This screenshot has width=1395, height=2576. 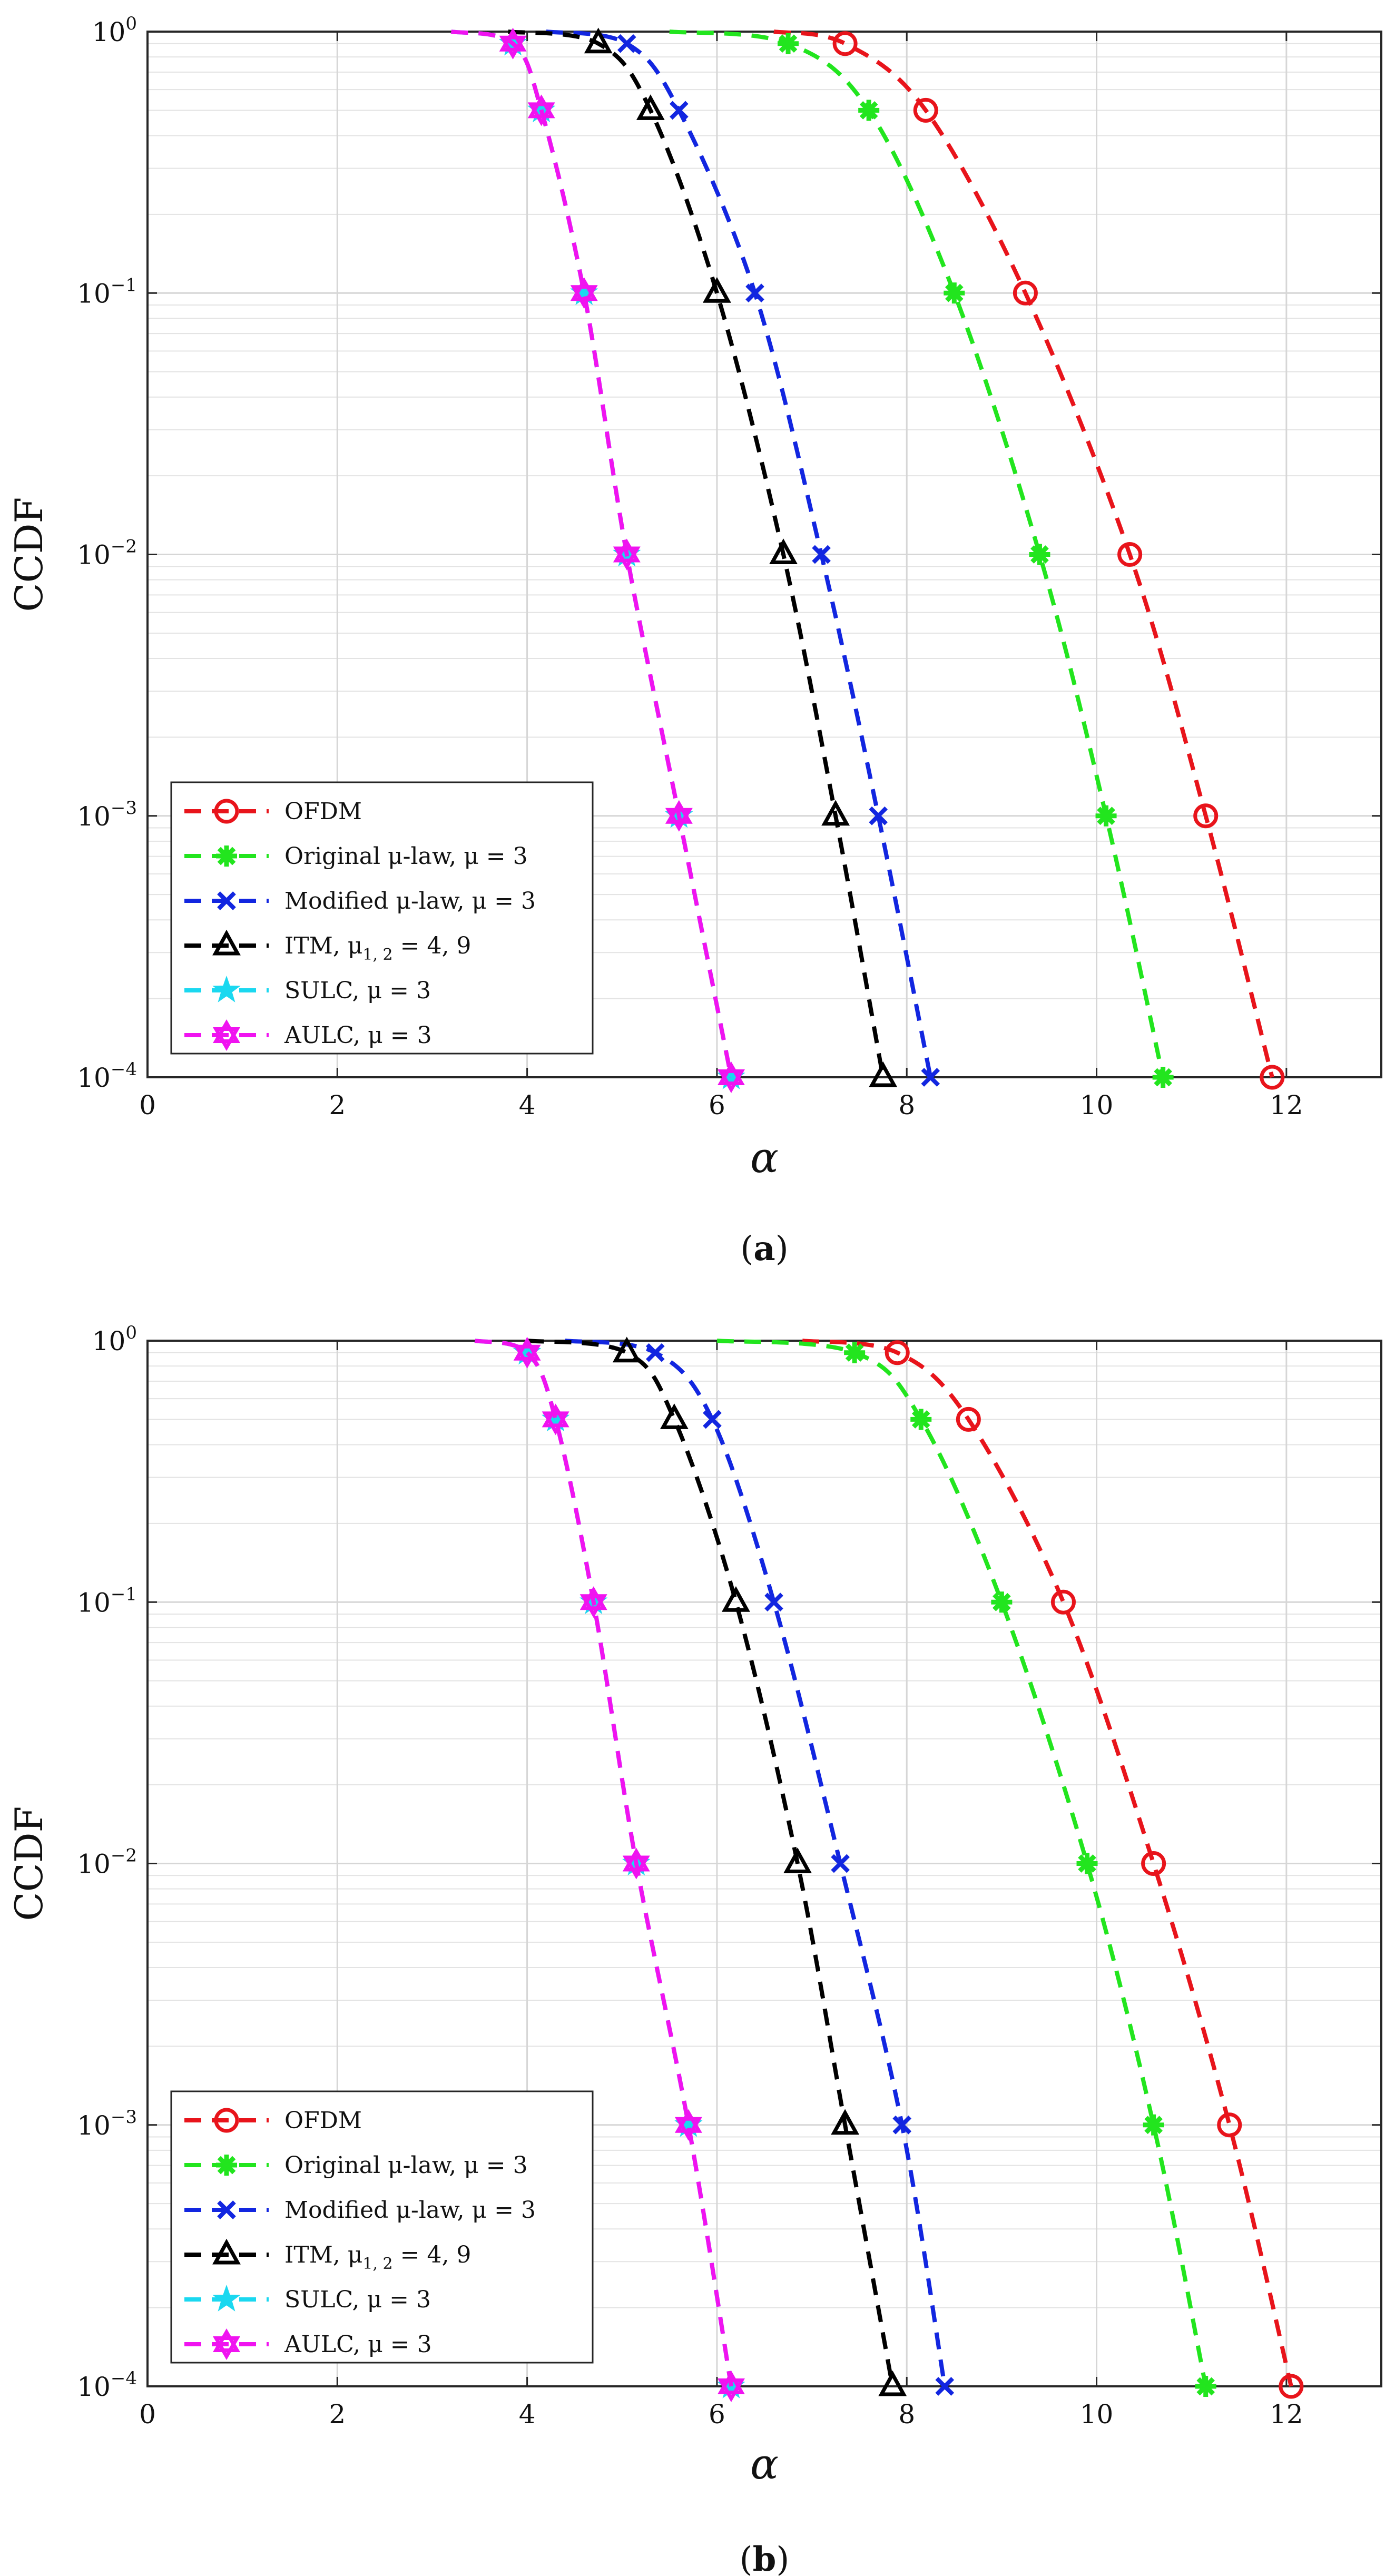 What do you see at coordinates (1286, 2414) in the screenshot?
I see `x-tick-label: 12` at bounding box center [1286, 2414].